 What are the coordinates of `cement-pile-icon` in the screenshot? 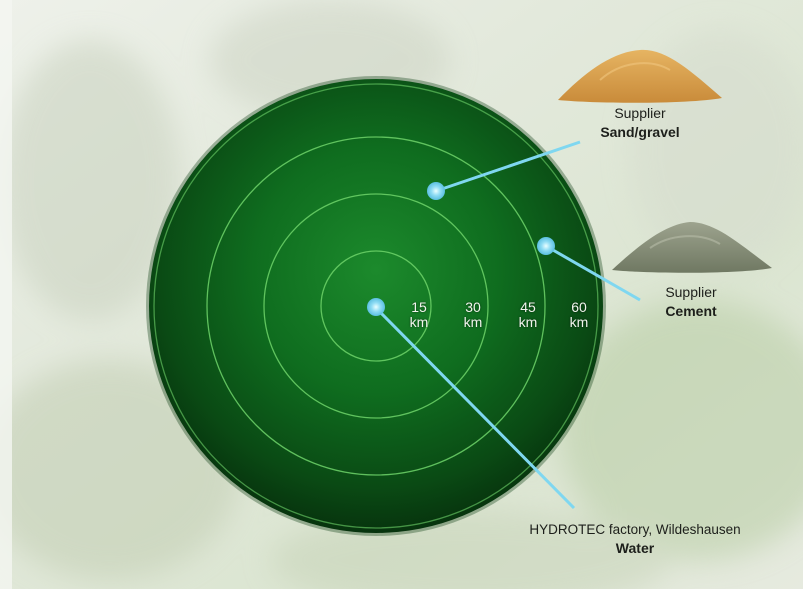 It's located at (692, 247).